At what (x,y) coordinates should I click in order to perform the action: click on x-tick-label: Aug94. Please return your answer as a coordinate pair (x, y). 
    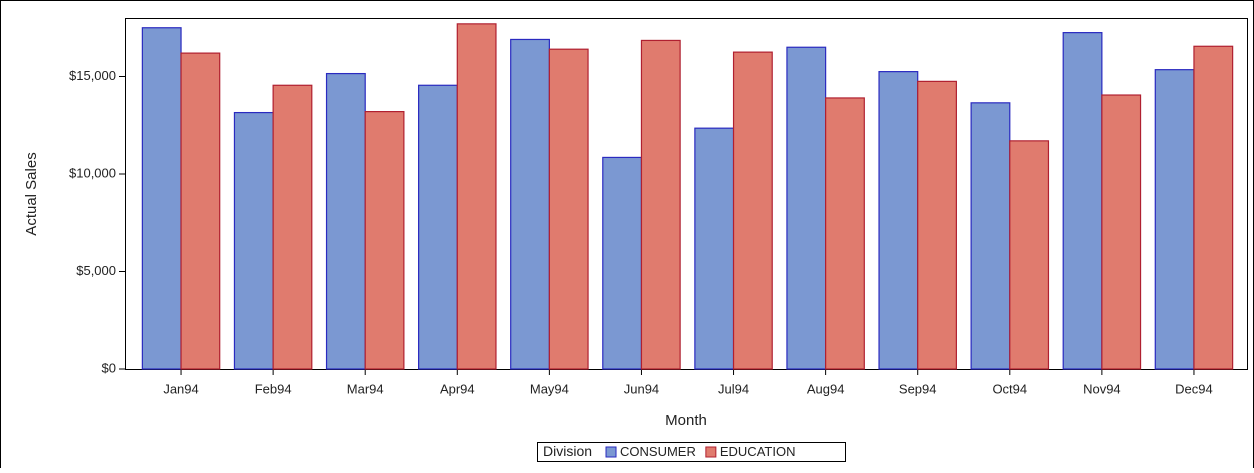
    Looking at the image, I should click on (826, 388).